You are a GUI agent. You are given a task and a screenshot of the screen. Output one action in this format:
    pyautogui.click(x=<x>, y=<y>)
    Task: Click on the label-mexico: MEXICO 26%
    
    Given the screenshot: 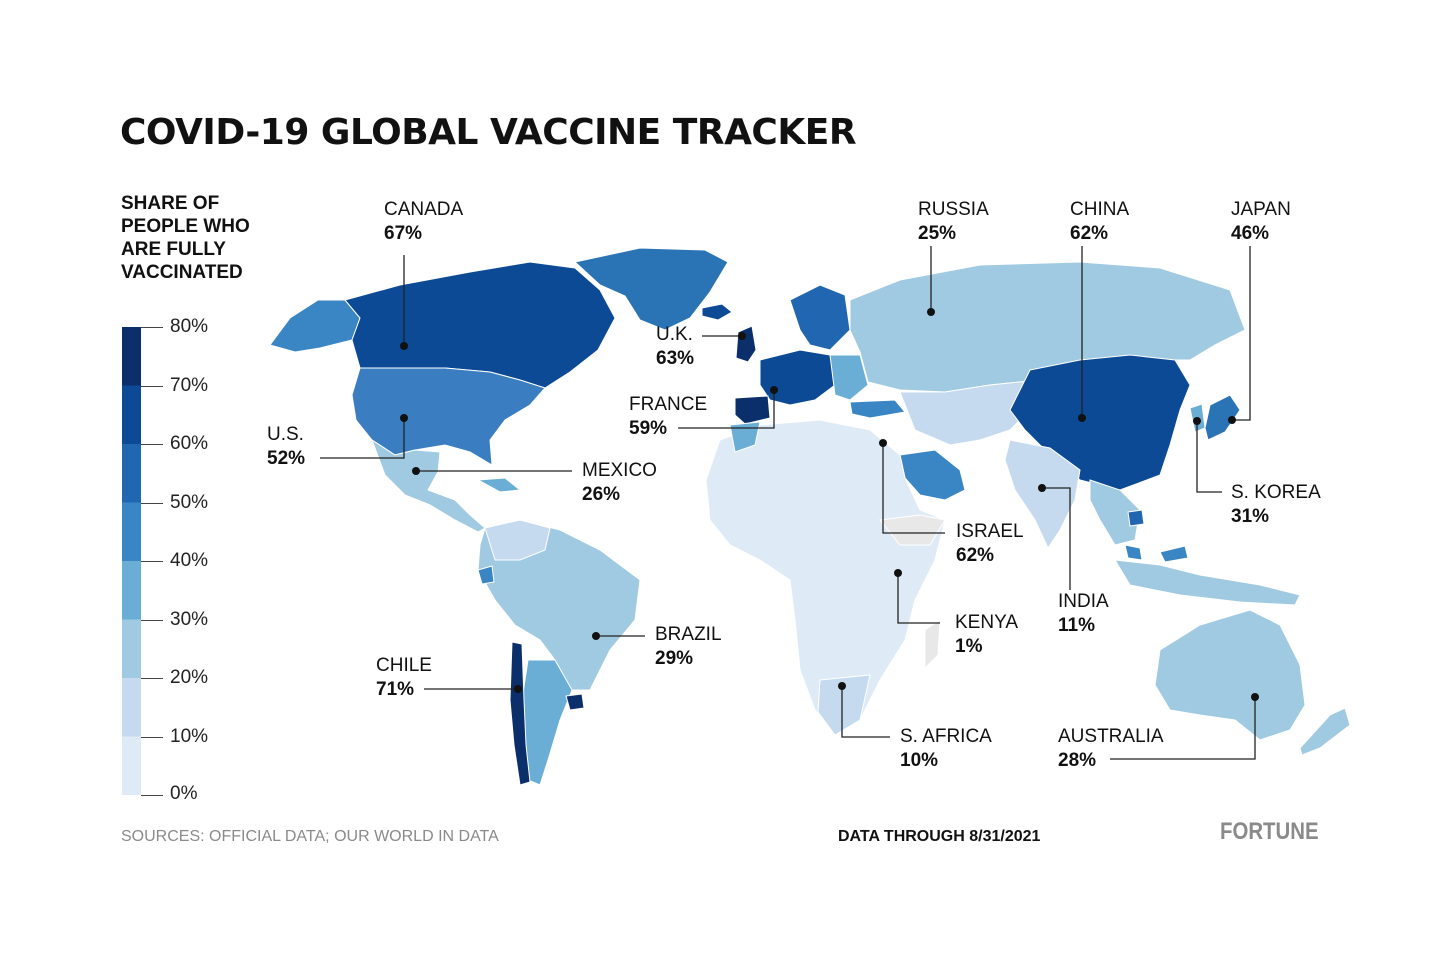 What is the action you would take?
    pyautogui.click(x=619, y=483)
    